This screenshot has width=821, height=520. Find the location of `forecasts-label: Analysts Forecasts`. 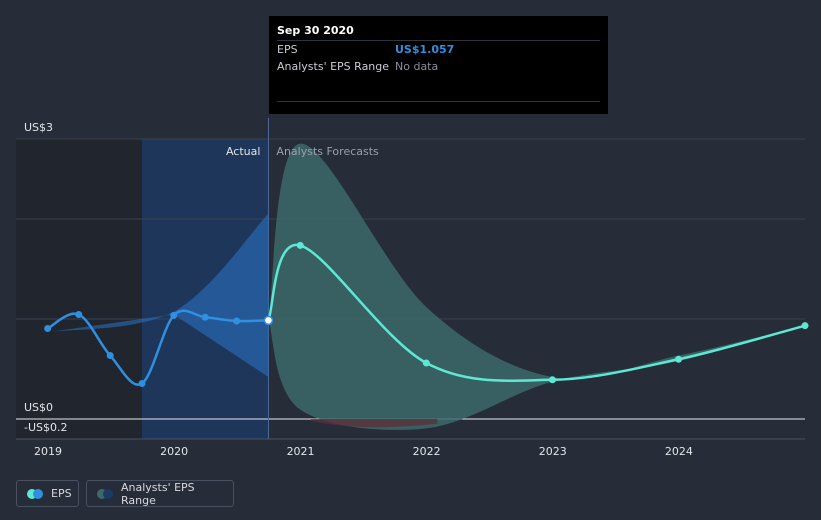

forecasts-label: Analysts Forecasts is located at coordinates (327, 151).